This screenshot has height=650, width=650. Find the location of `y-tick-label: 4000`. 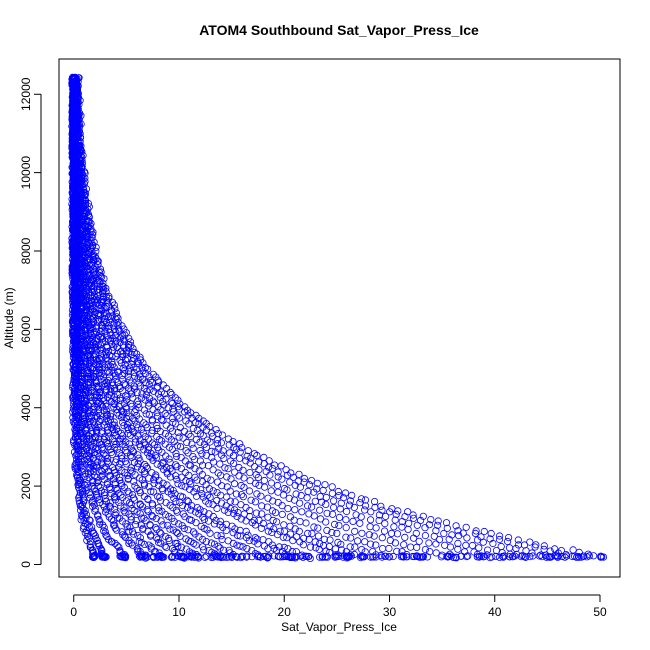

y-tick-label: 4000 is located at coordinates (26, 407).